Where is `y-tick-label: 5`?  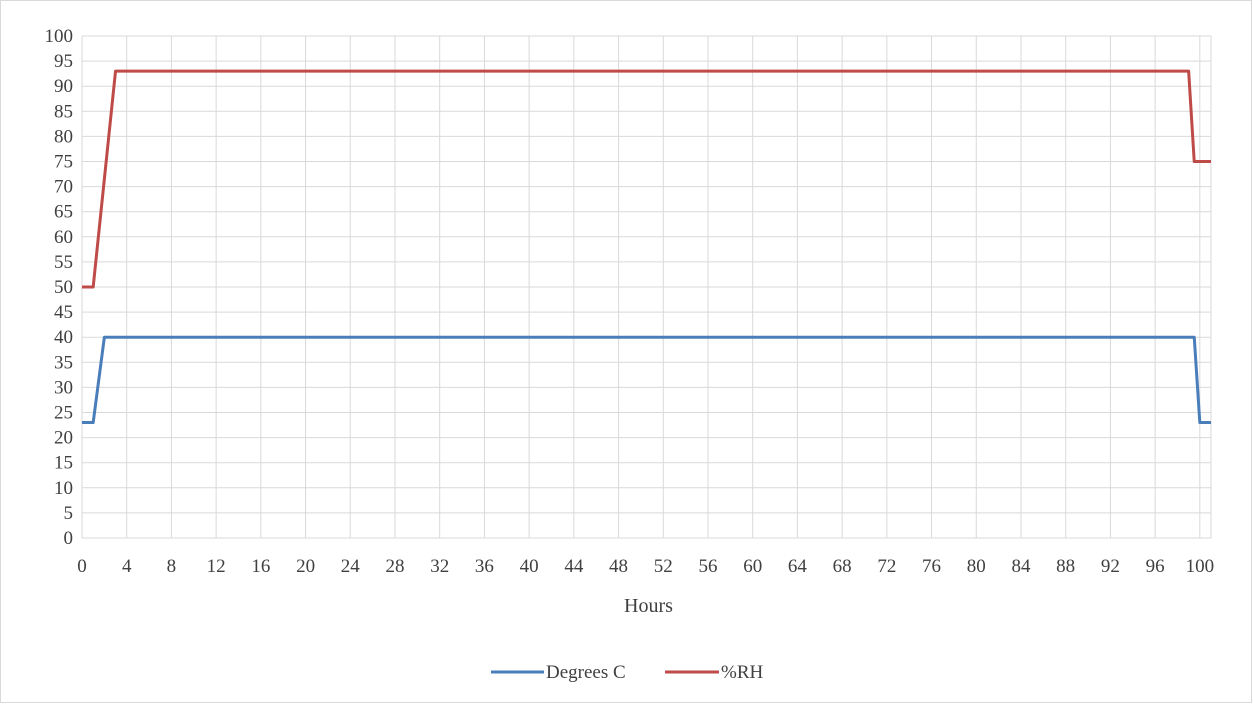 y-tick-label: 5 is located at coordinates (69, 513).